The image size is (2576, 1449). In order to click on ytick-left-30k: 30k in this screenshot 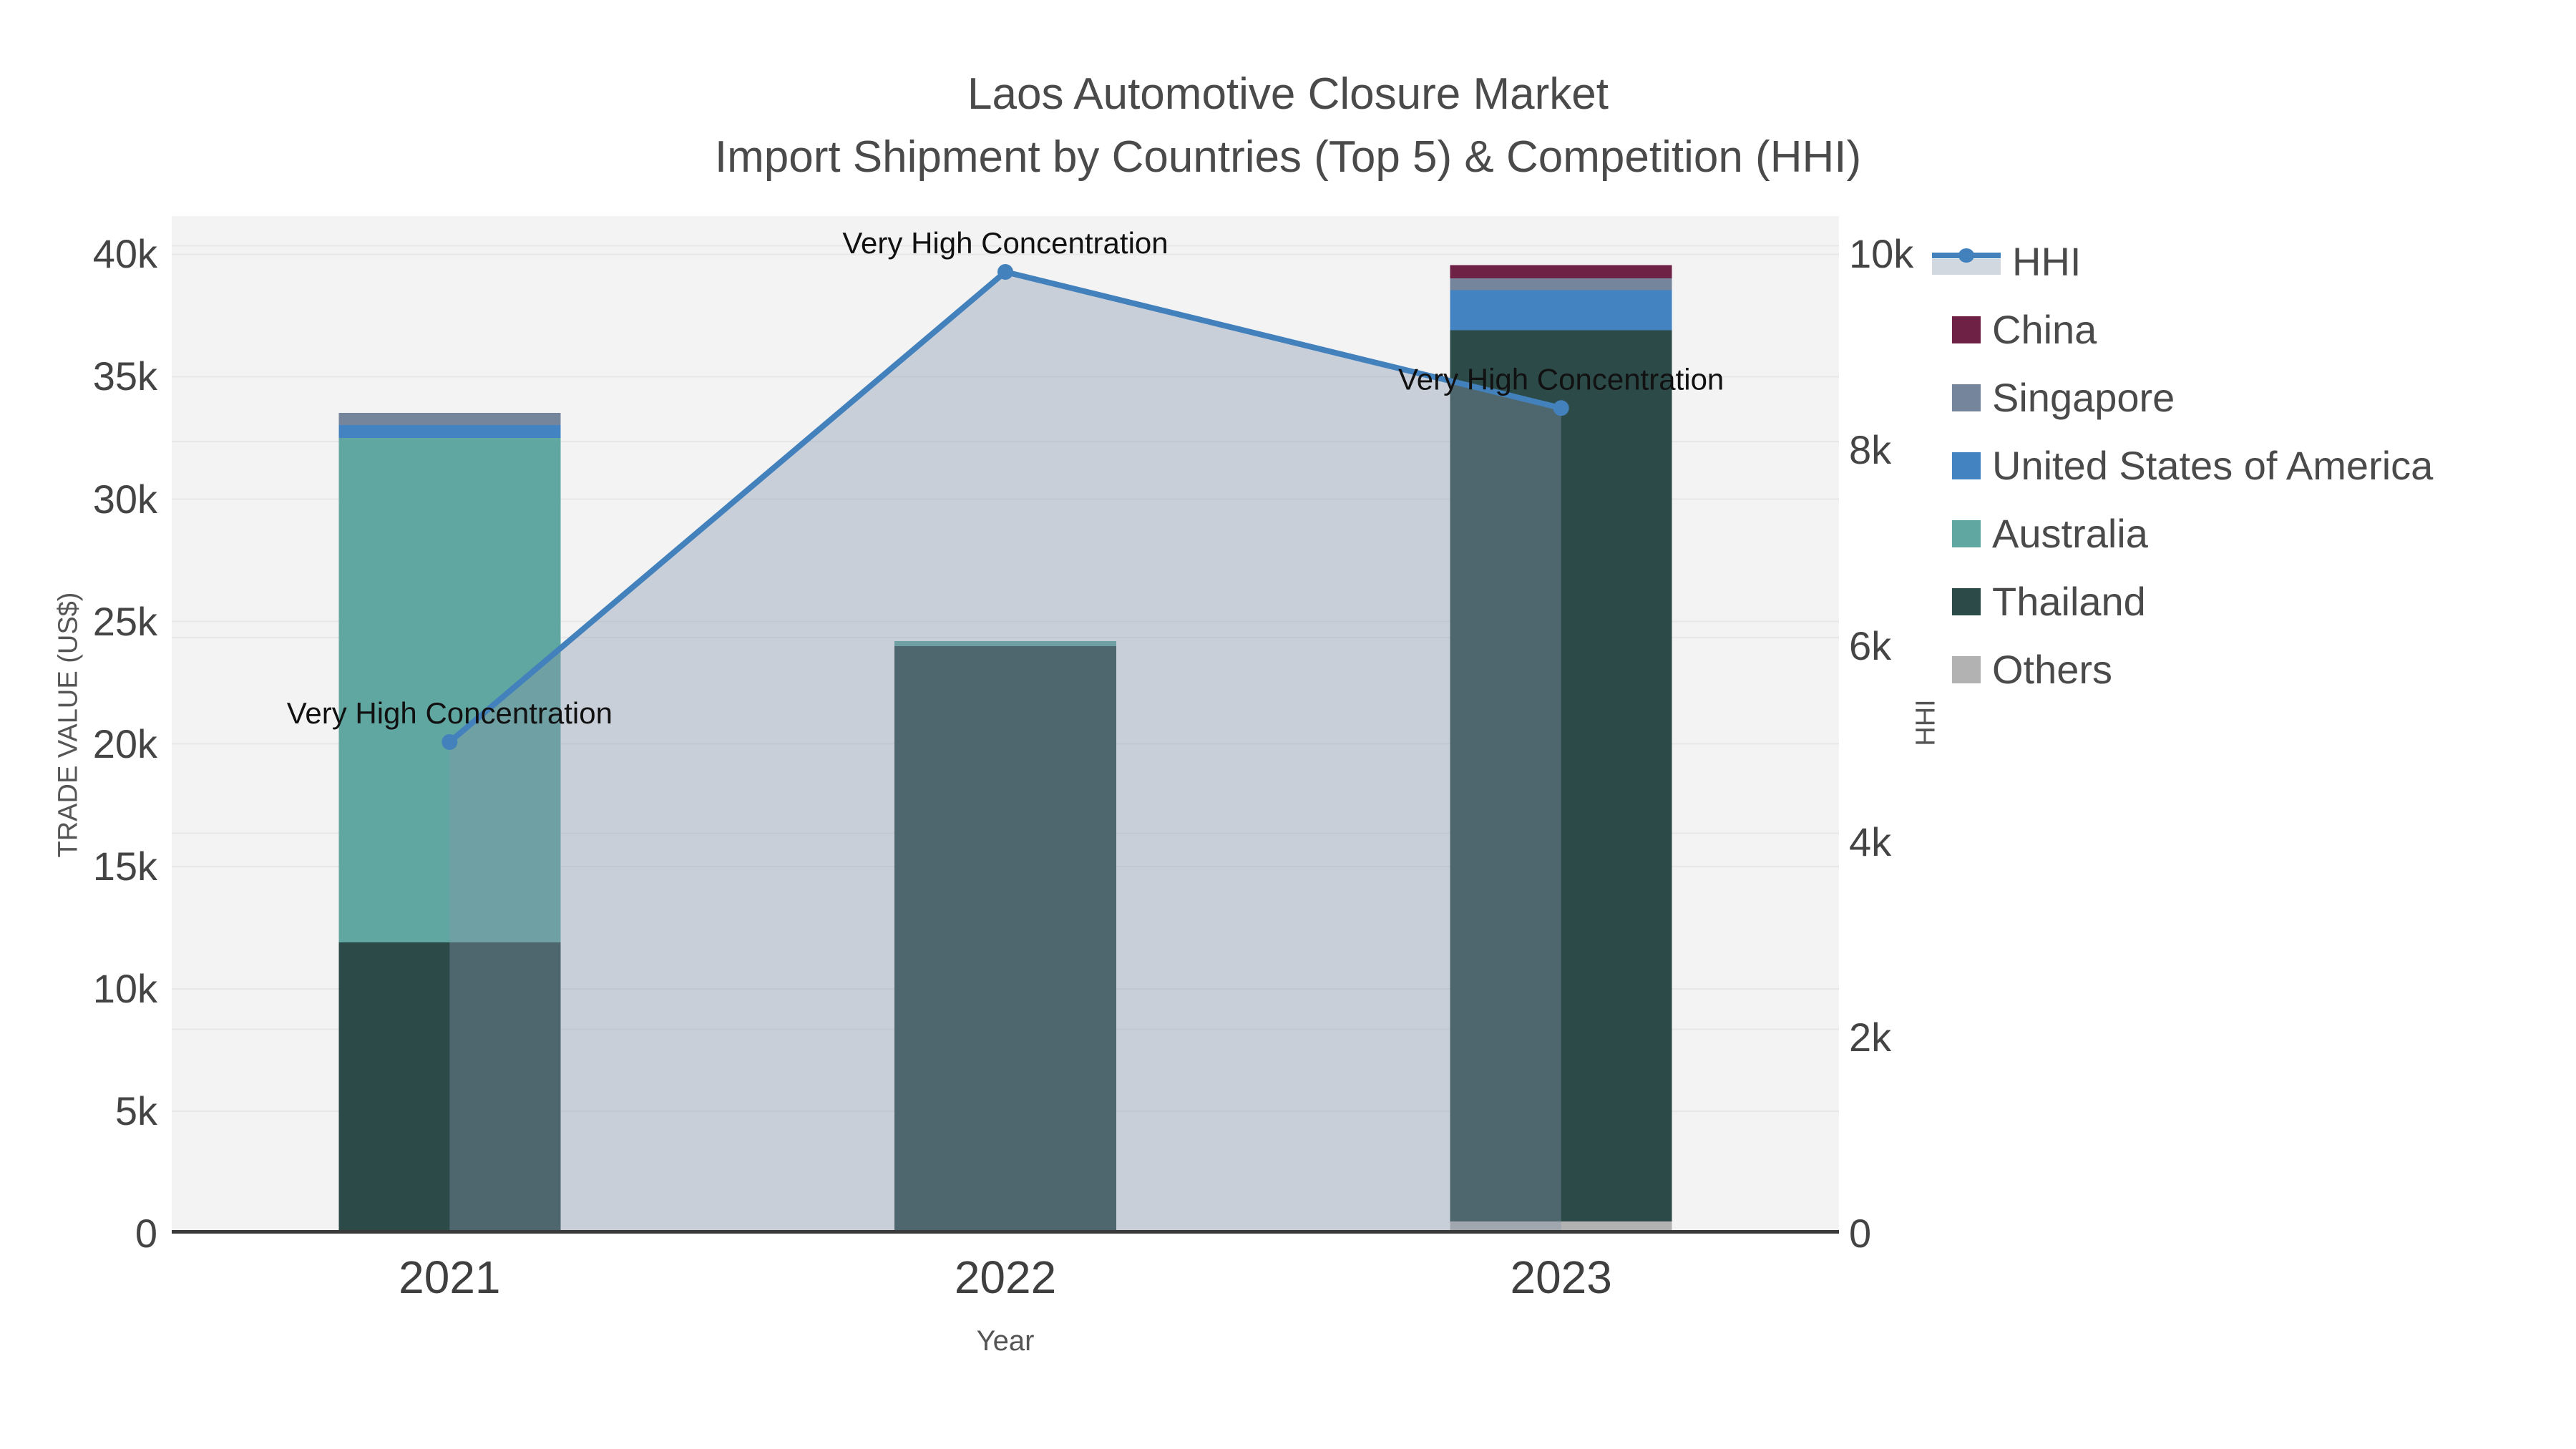, I will do `click(124, 499)`.